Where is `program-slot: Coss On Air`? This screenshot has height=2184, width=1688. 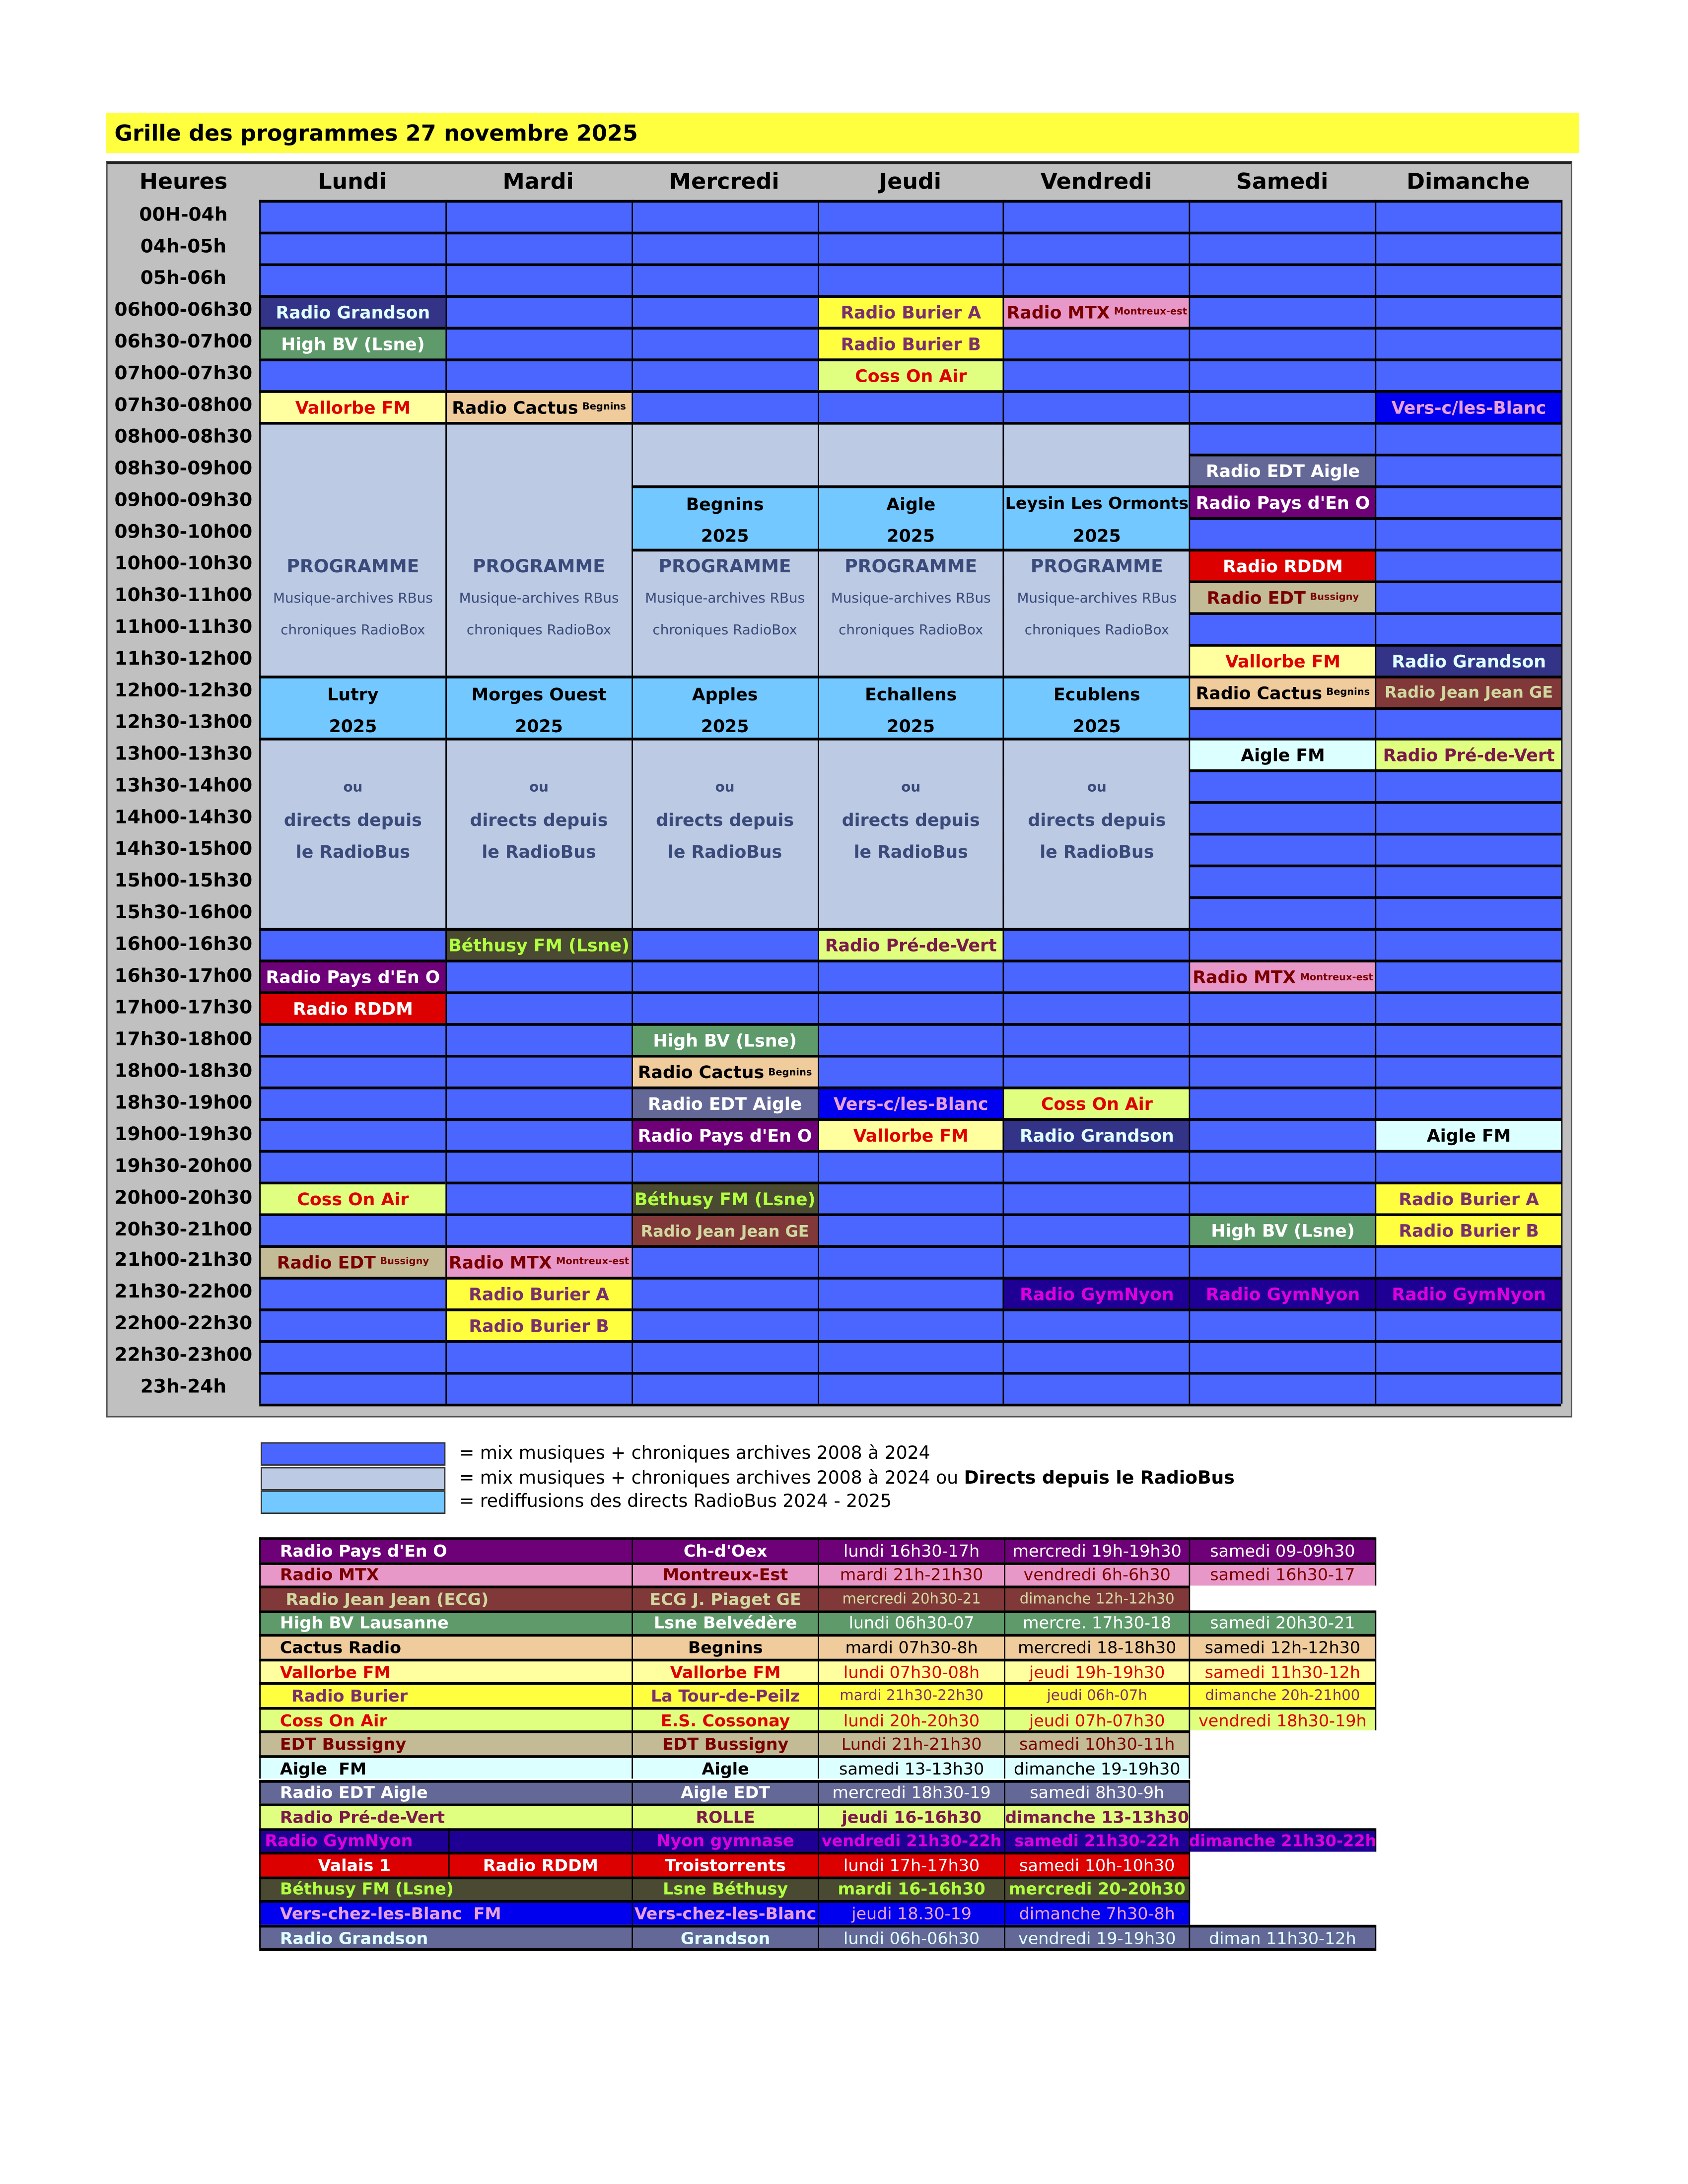 program-slot: Coss On Air is located at coordinates (1096, 1103).